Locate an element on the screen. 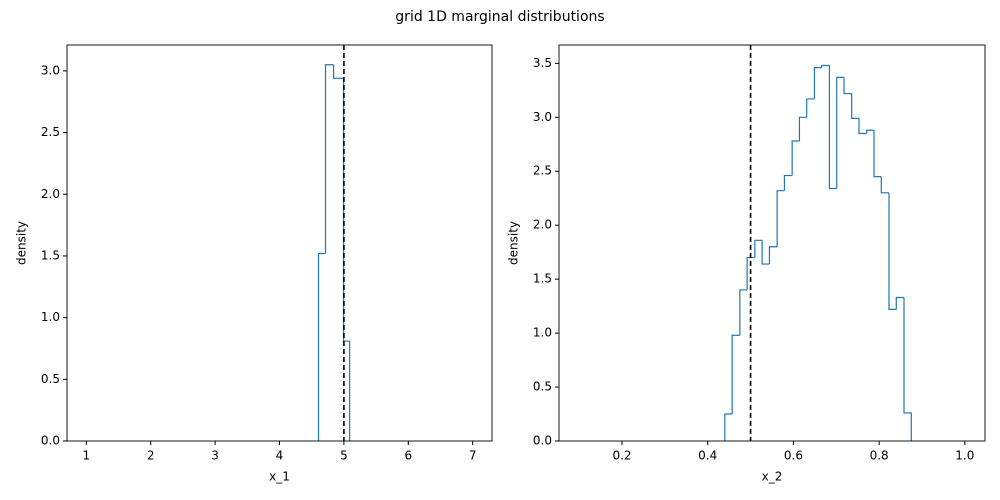 Image resolution: width=1000 pixels, height=500 pixels. x-tick-label: 4 is located at coordinates (280, 456).